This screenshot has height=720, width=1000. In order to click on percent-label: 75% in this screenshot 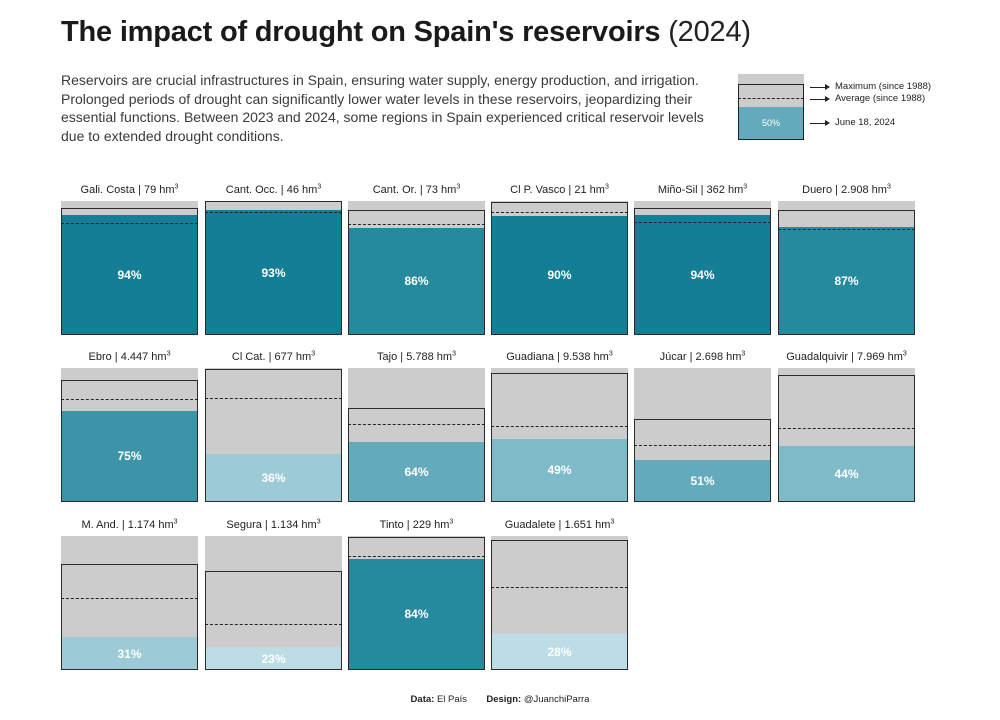, I will do `click(129, 456)`.